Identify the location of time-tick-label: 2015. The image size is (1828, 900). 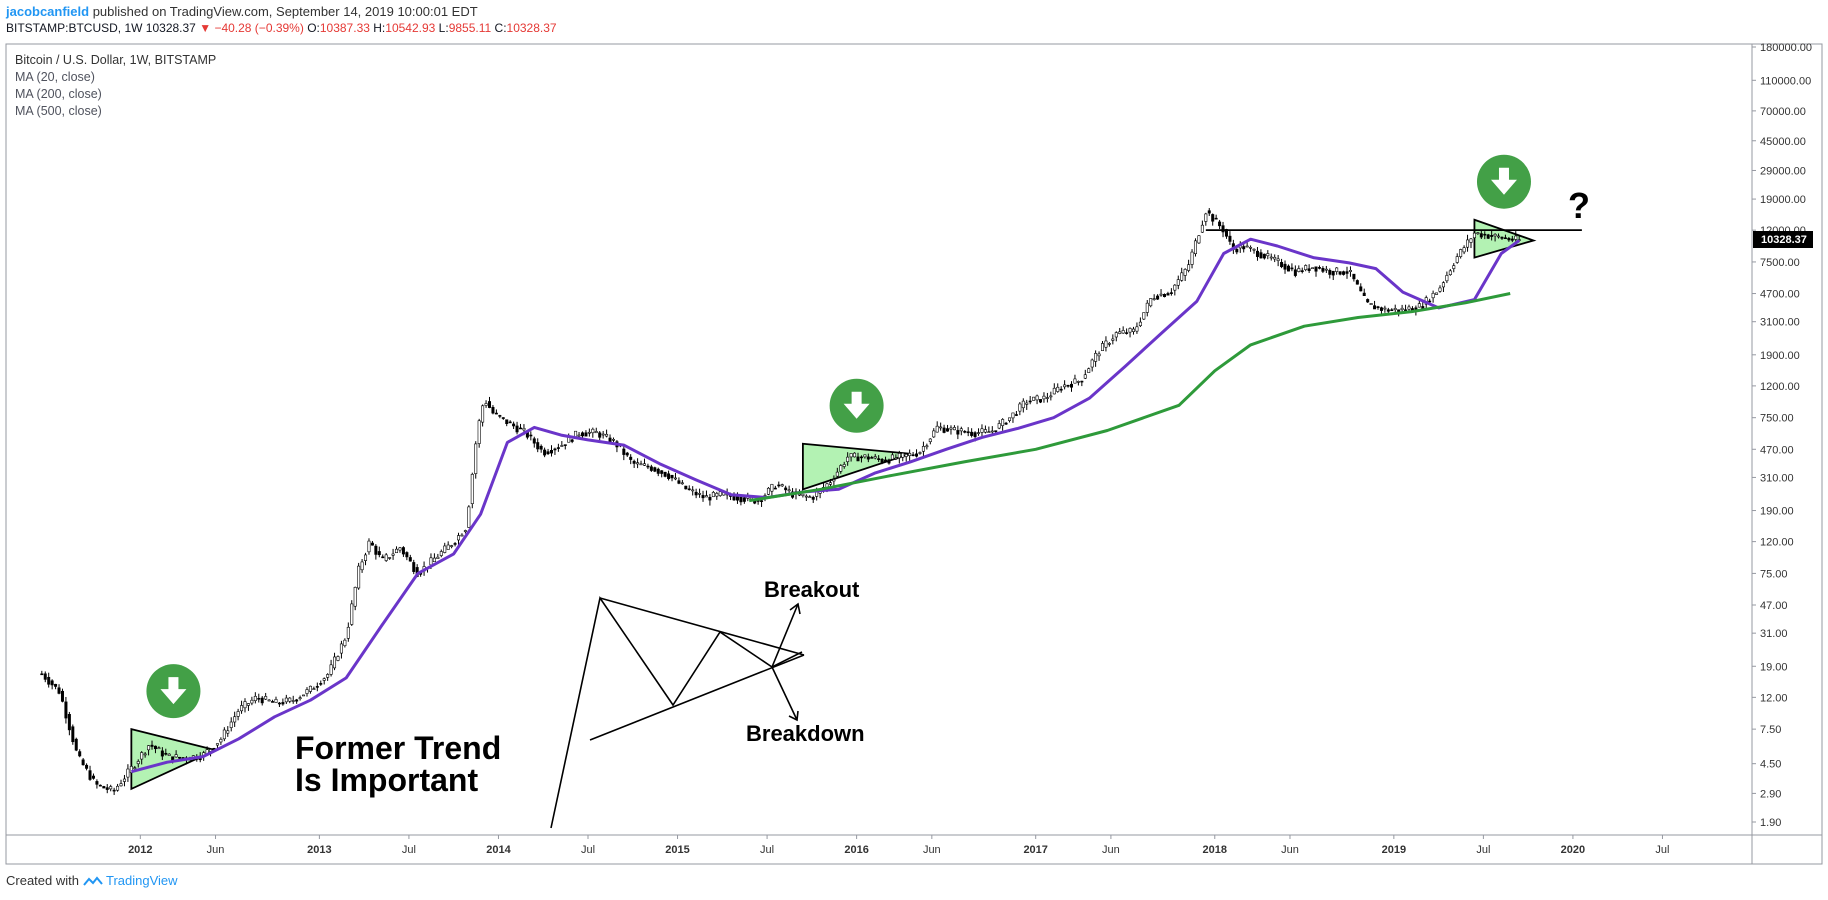
(677, 850).